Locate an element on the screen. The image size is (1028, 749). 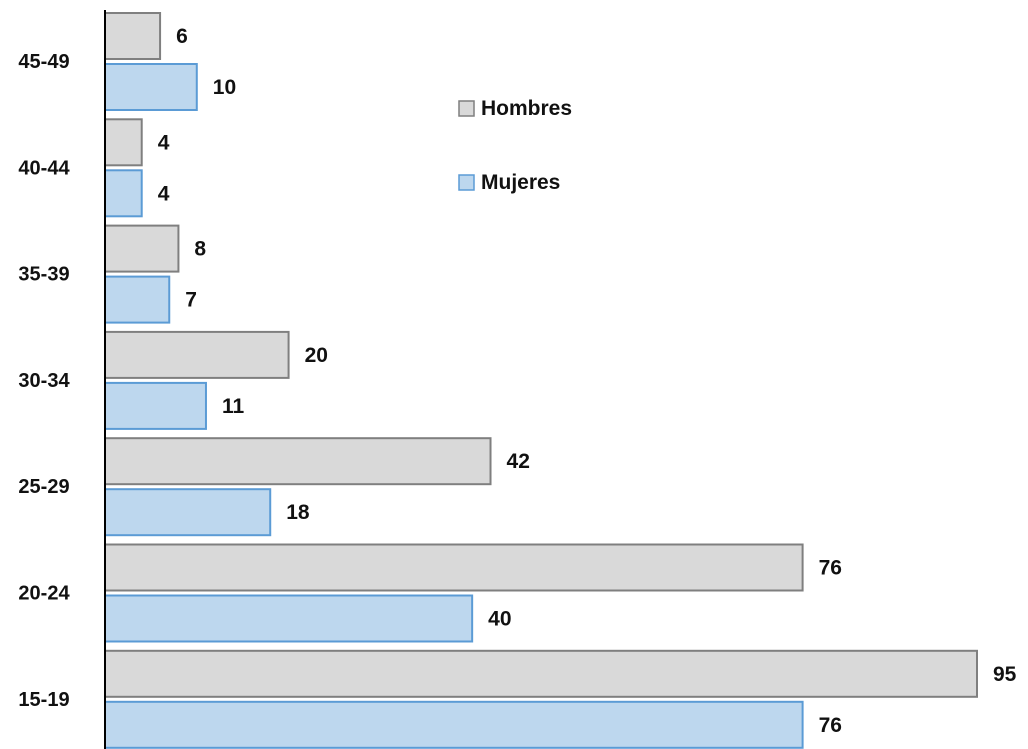
data-label-mujeres-35-39: 7 is located at coordinates (191, 300).